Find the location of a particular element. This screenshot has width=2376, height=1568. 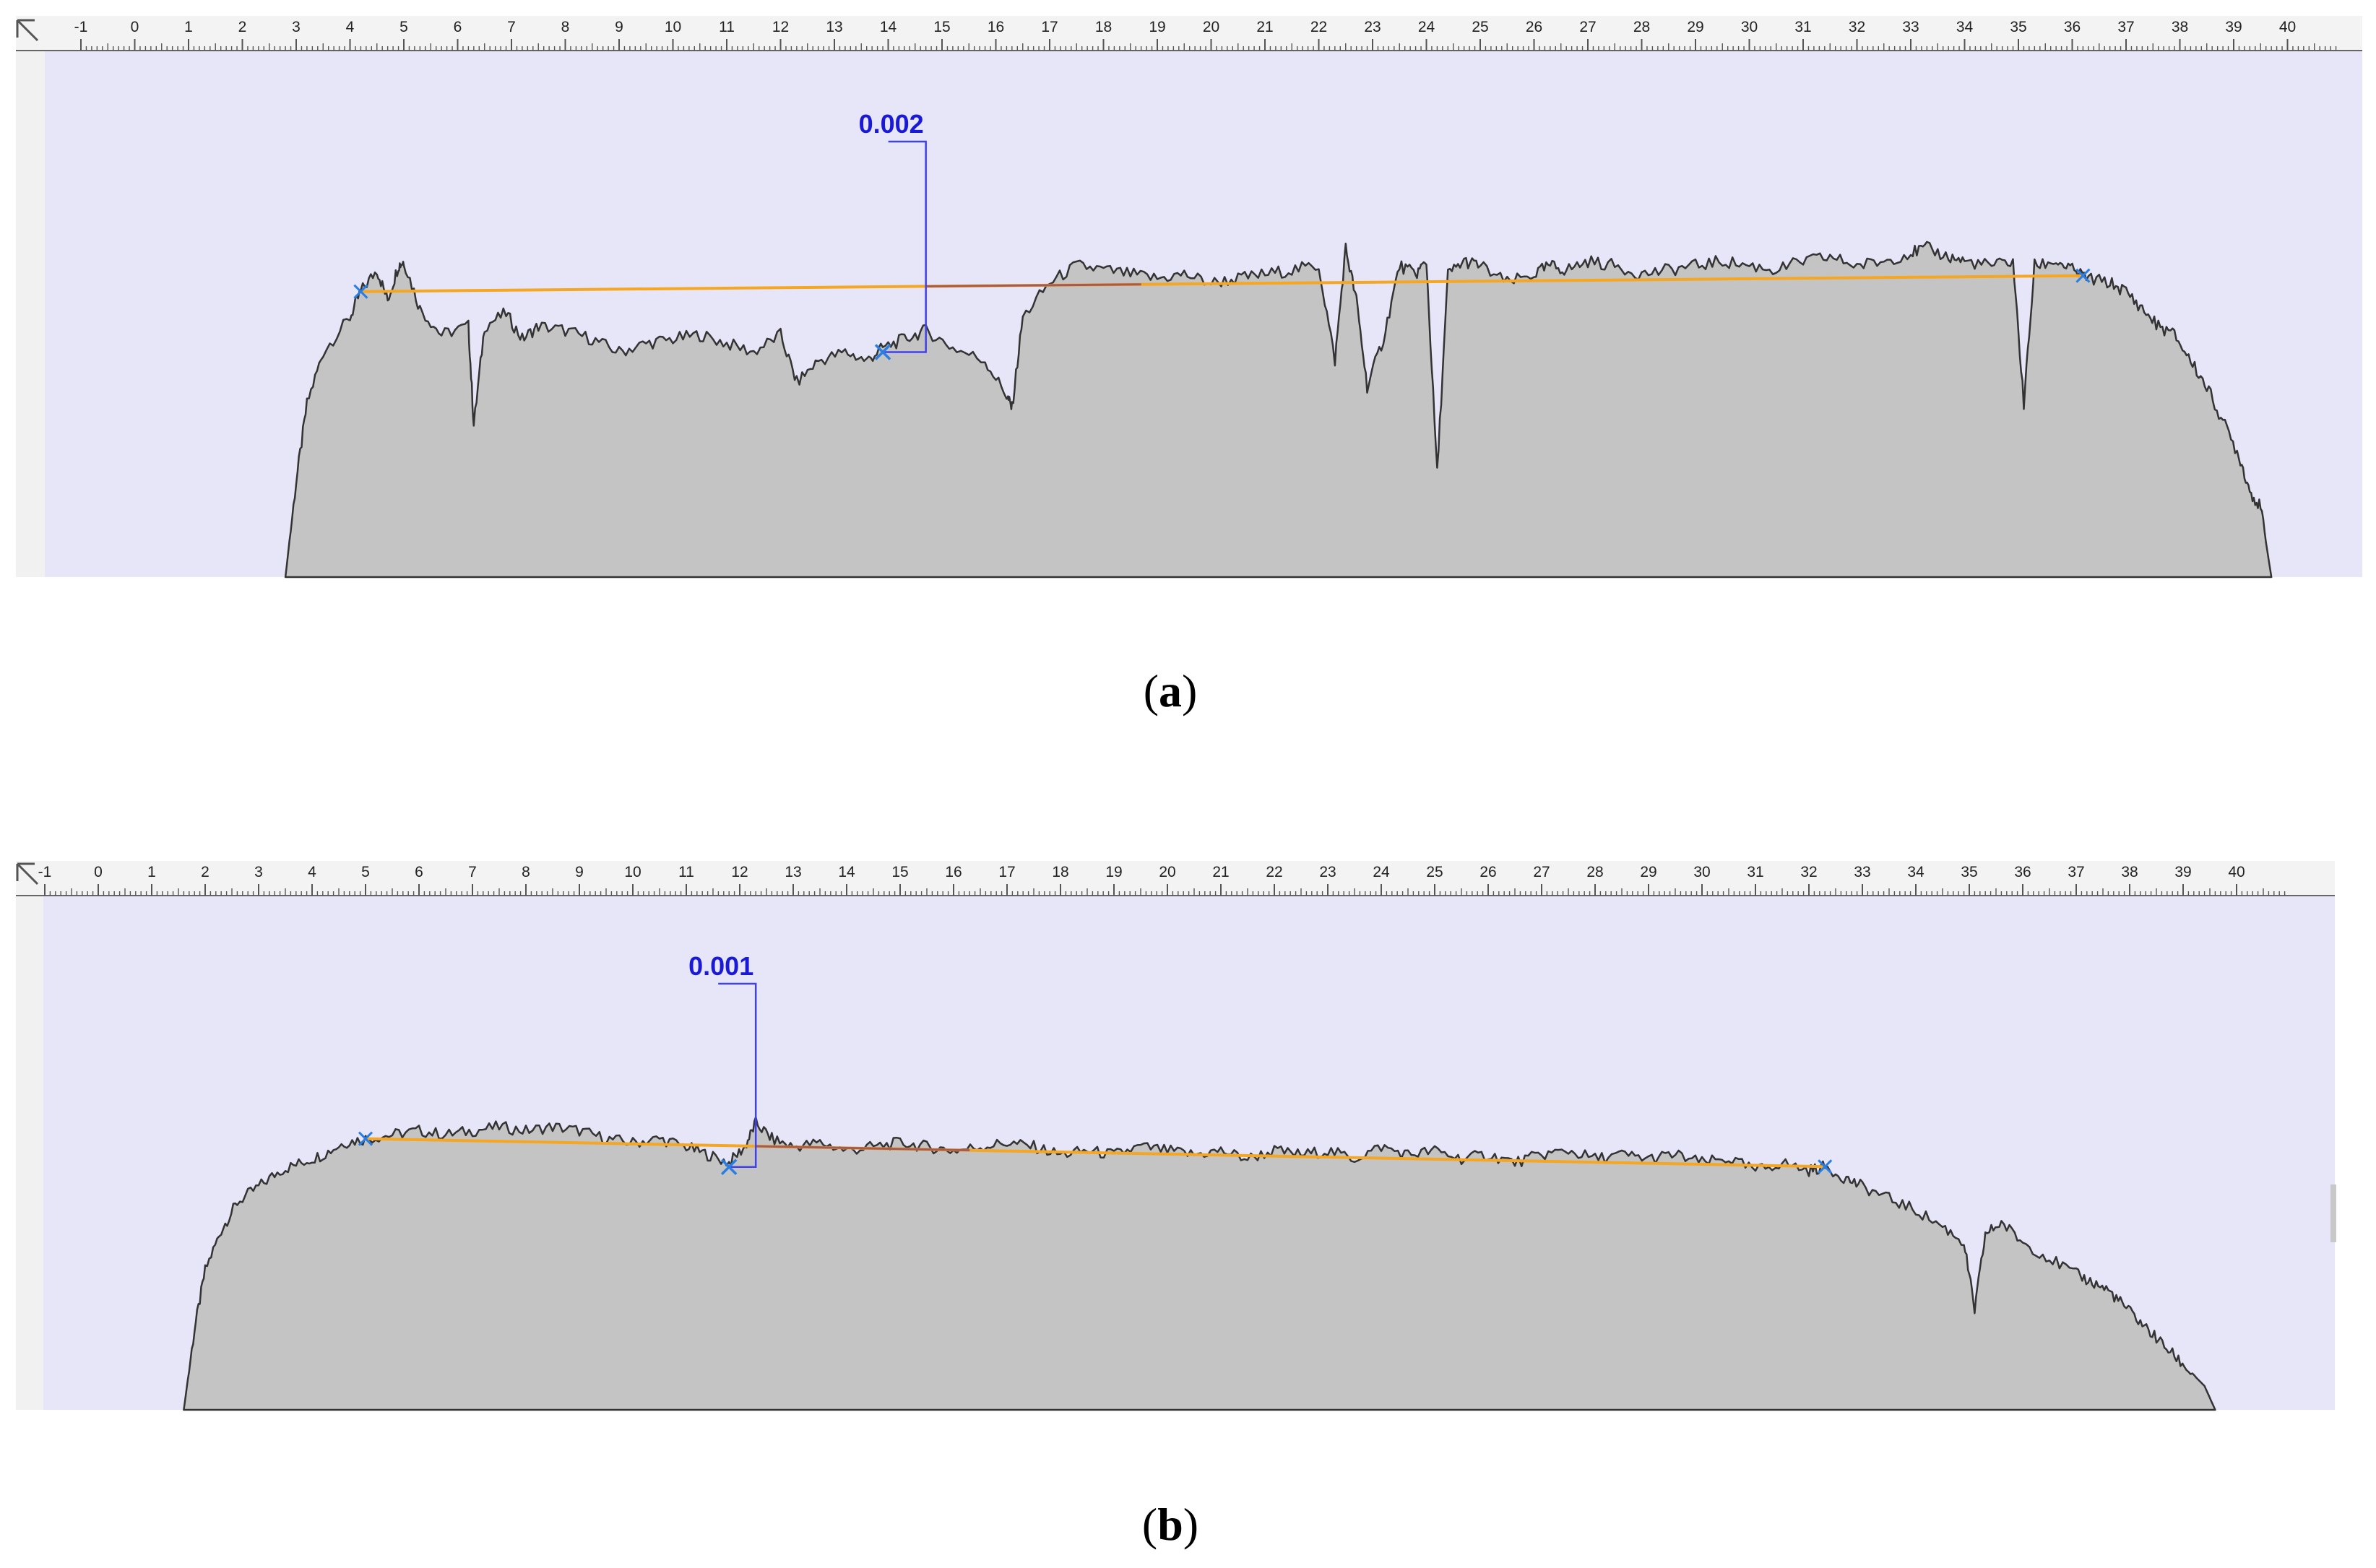

panel-b-measurement: 0.001 is located at coordinates (722, 1063).